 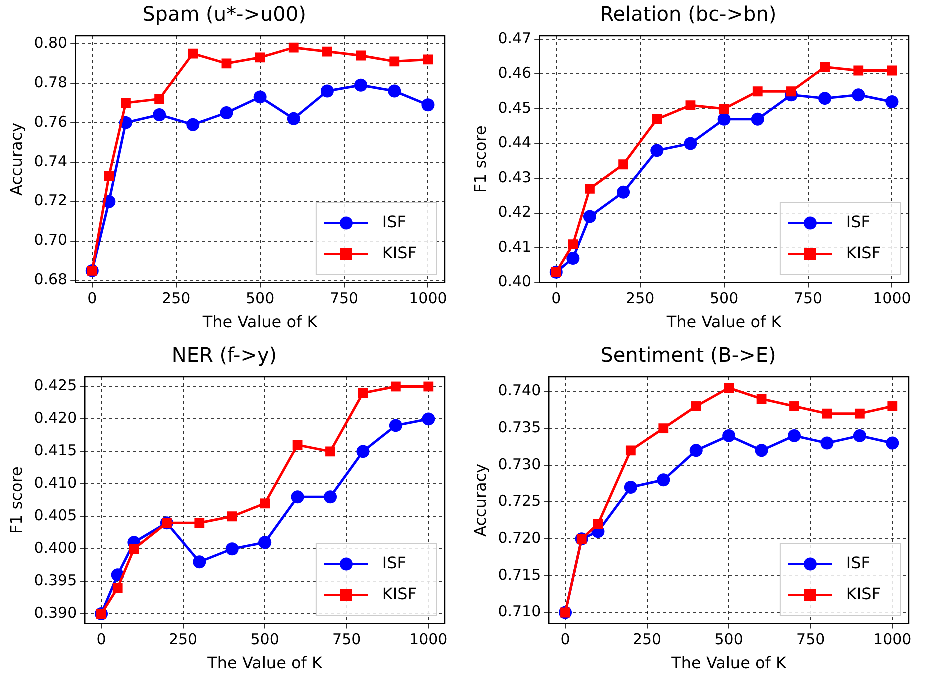 I want to click on y-tick-label: 0.715, so click(x=520, y=575).